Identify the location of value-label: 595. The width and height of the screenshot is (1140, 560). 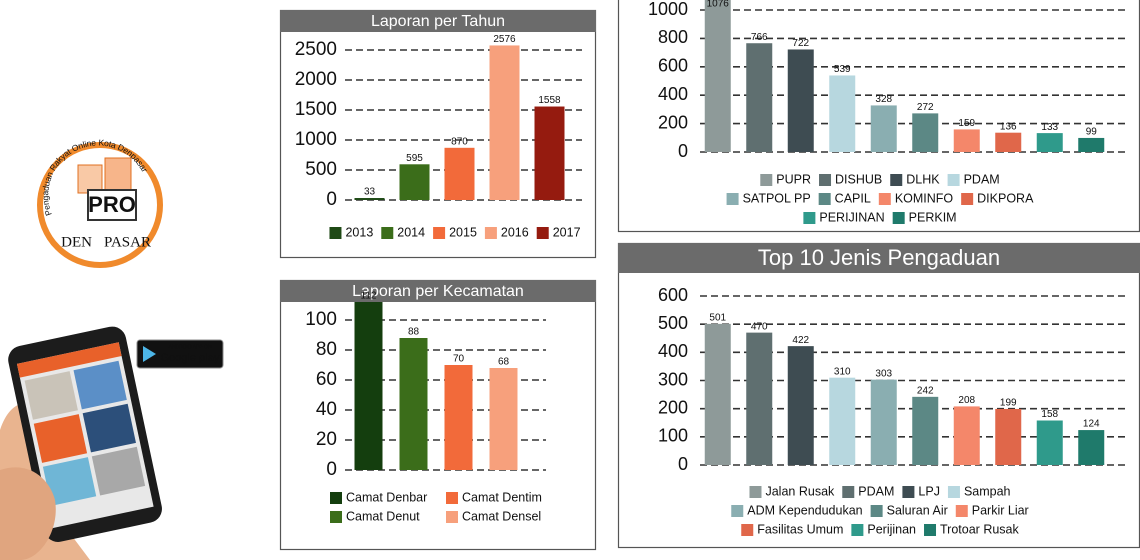
(414, 158).